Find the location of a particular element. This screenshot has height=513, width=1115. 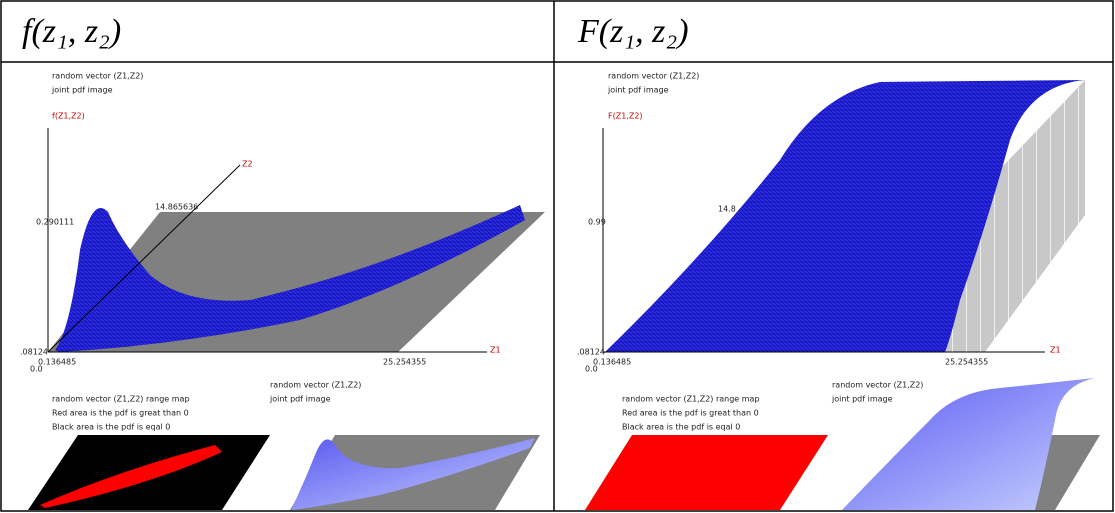

axis-title: f(Z1,Z2) is located at coordinates (68, 116).